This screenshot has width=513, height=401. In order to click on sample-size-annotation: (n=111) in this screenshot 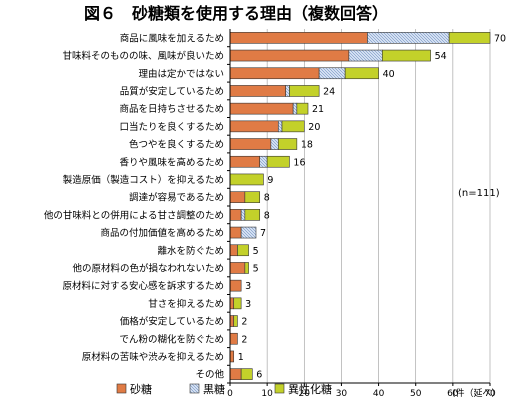, I will do `click(479, 193)`.